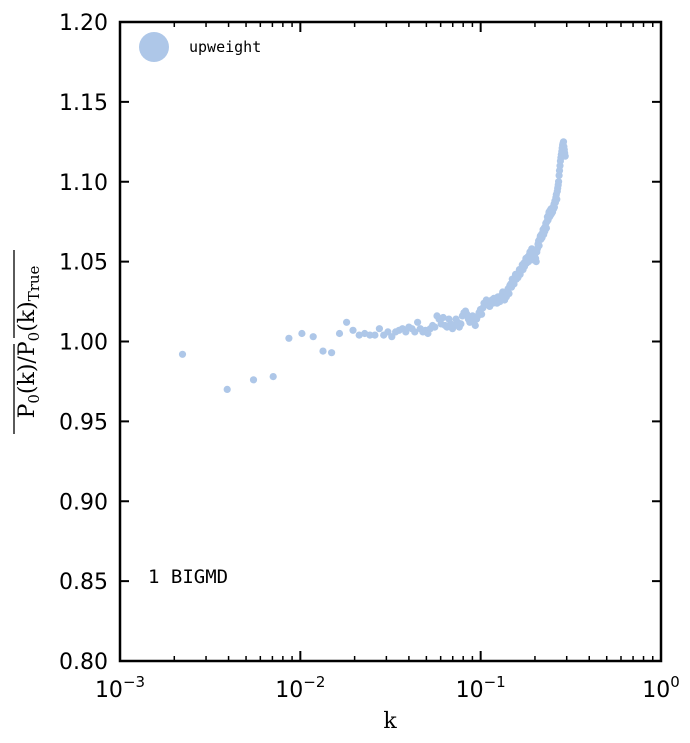 This screenshot has height=743, width=690. I want to click on y-tick-label: 0.85, so click(83, 582).